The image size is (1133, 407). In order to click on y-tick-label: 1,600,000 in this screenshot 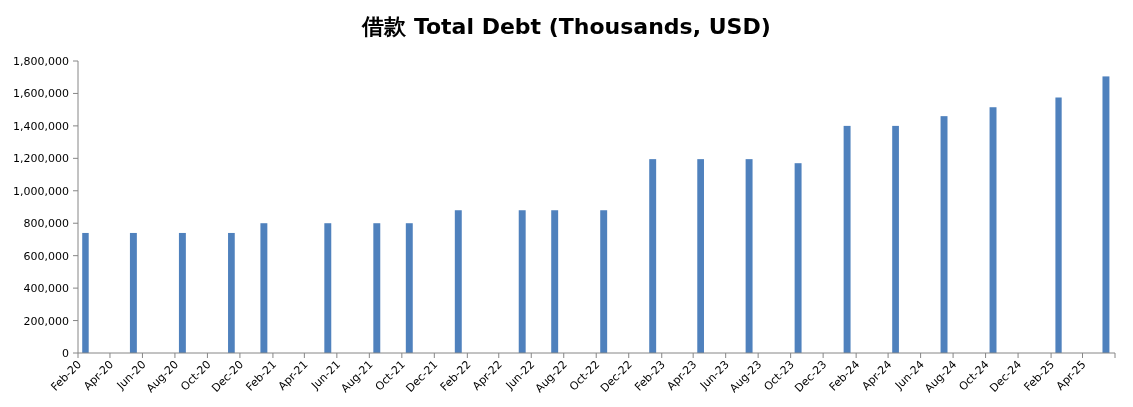, I will do `click(41, 94)`.